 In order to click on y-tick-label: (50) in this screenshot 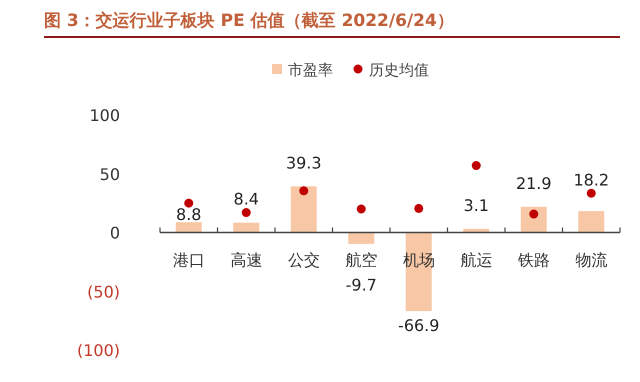, I will do `click(103, 292)`.